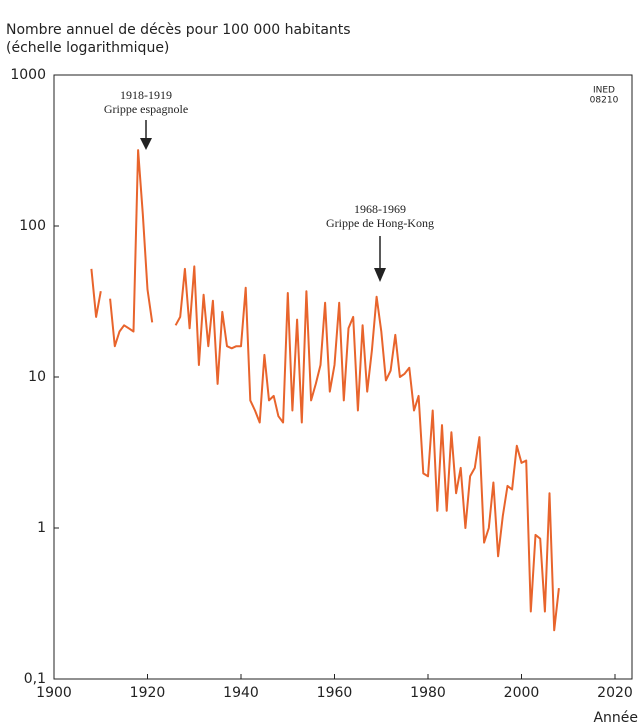  I want to click on y-tick-label: 100, so click(32, 226).